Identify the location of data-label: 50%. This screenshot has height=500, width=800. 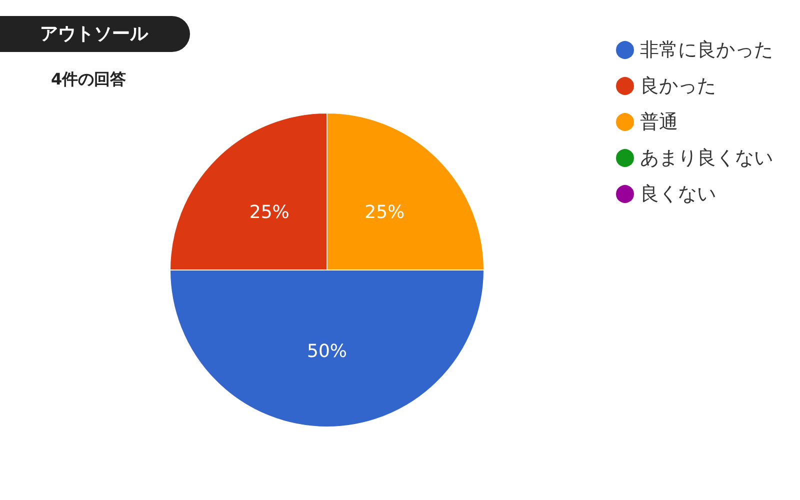
(327, 351).